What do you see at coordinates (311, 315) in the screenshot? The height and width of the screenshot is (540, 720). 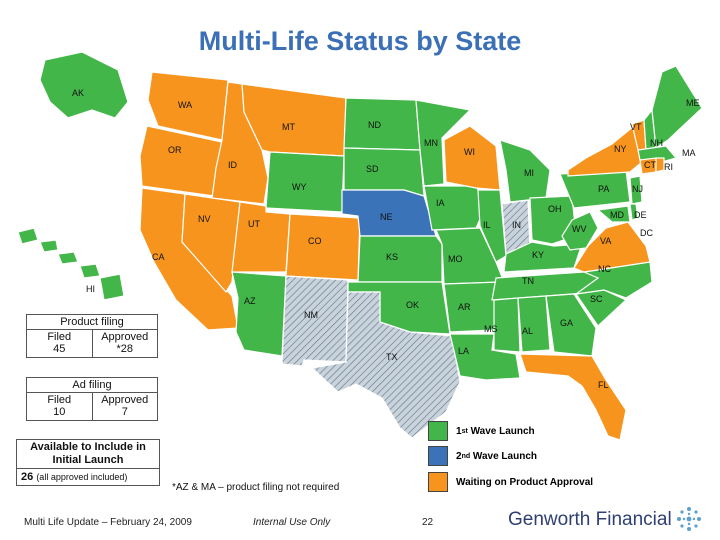 I see `label-NM: NM` at bounding box center [311, 315].